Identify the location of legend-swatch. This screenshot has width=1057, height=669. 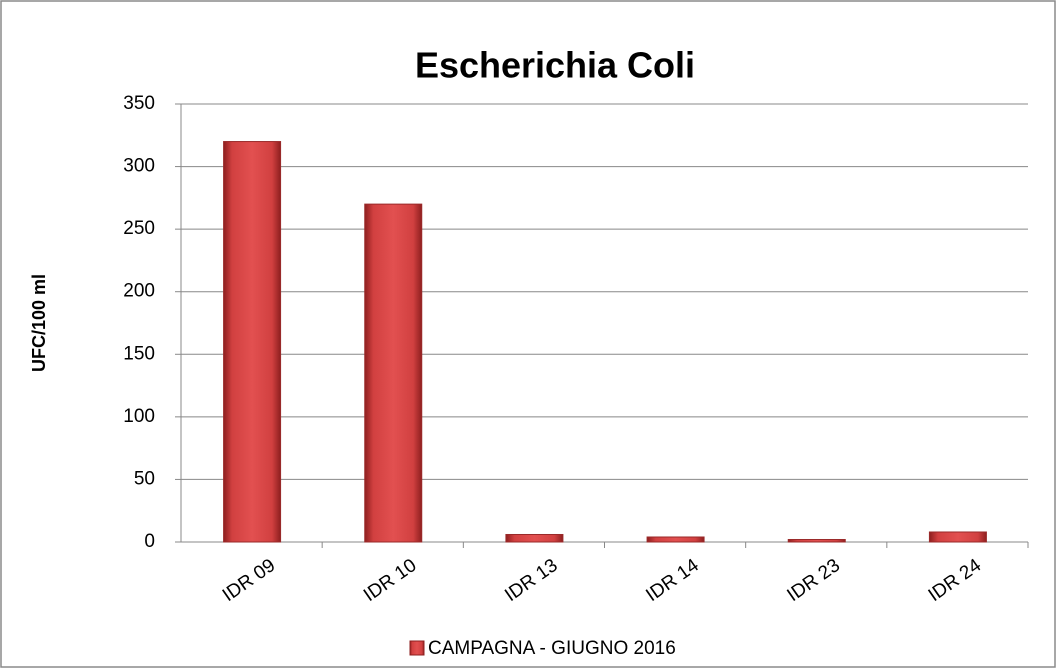
(417, 648).